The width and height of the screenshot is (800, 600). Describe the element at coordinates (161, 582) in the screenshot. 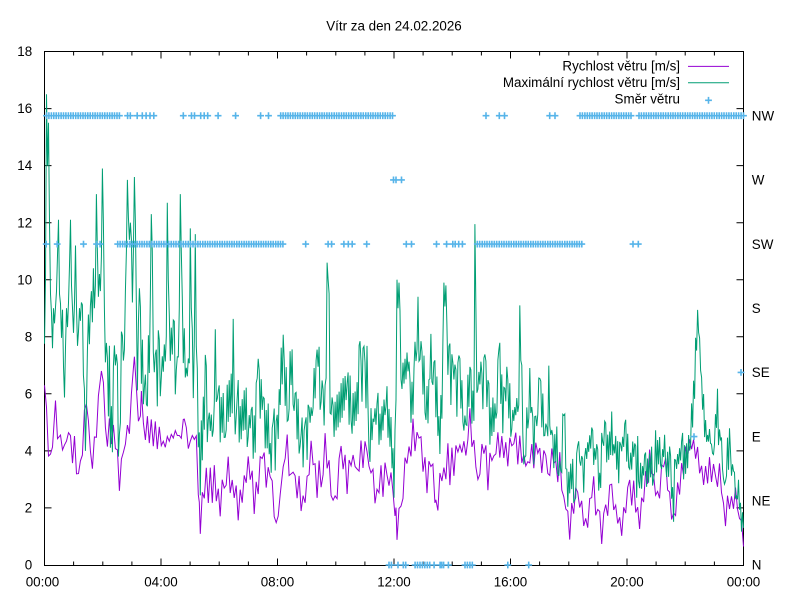

I see `svg-text: 04:00` at that location.